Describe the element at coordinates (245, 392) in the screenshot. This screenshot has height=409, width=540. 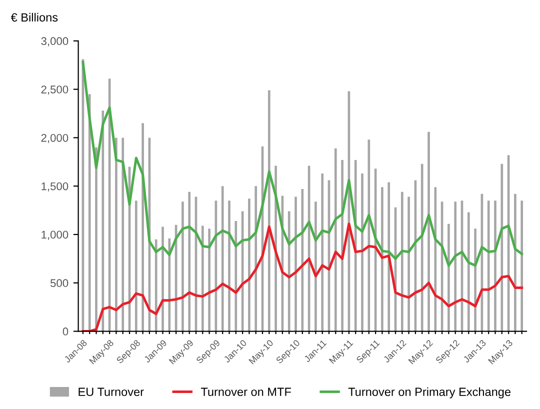
I see `legend-label: Turnover on MTF` at that location.